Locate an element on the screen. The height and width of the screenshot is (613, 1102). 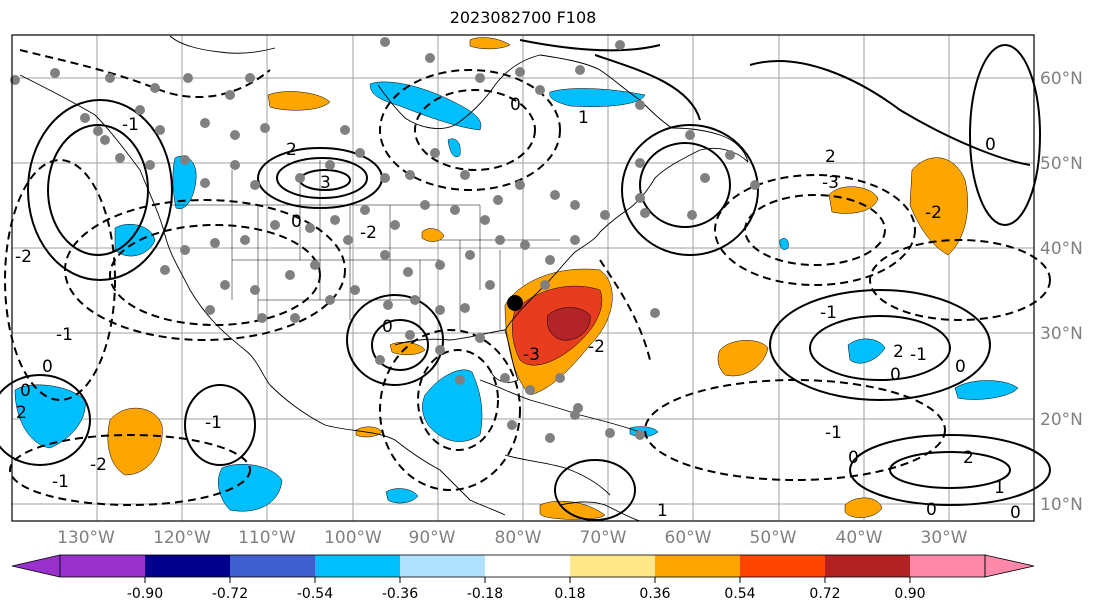
shade-blue-central-atlantic is located at coordinates (866, 351).